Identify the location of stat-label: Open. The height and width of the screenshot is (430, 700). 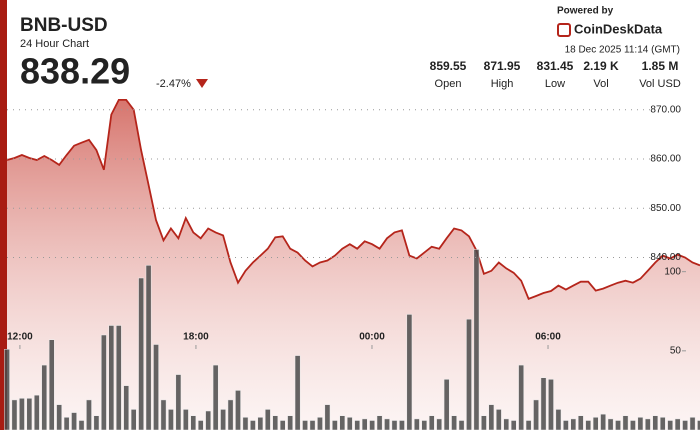
(448, 84).